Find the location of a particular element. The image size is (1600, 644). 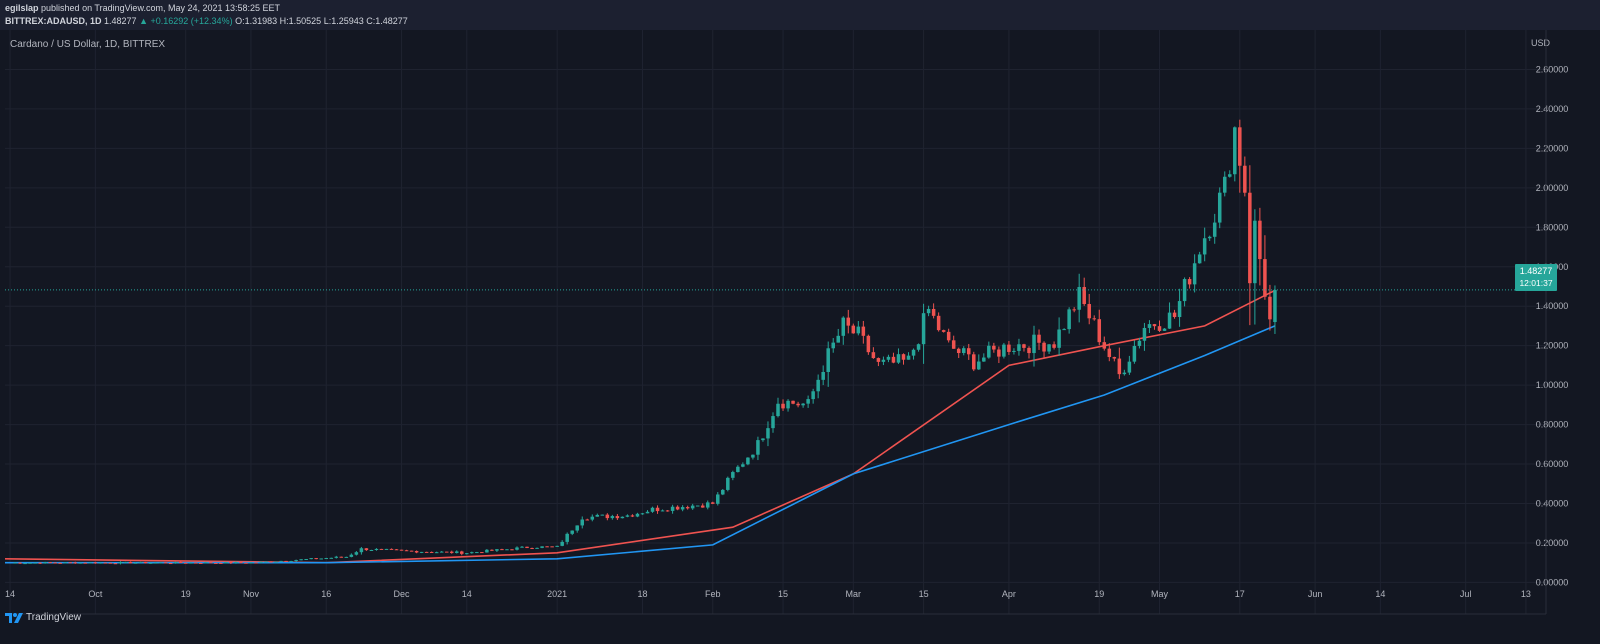

tradingview-logo: TradingView is located at coordinates (43, 617).